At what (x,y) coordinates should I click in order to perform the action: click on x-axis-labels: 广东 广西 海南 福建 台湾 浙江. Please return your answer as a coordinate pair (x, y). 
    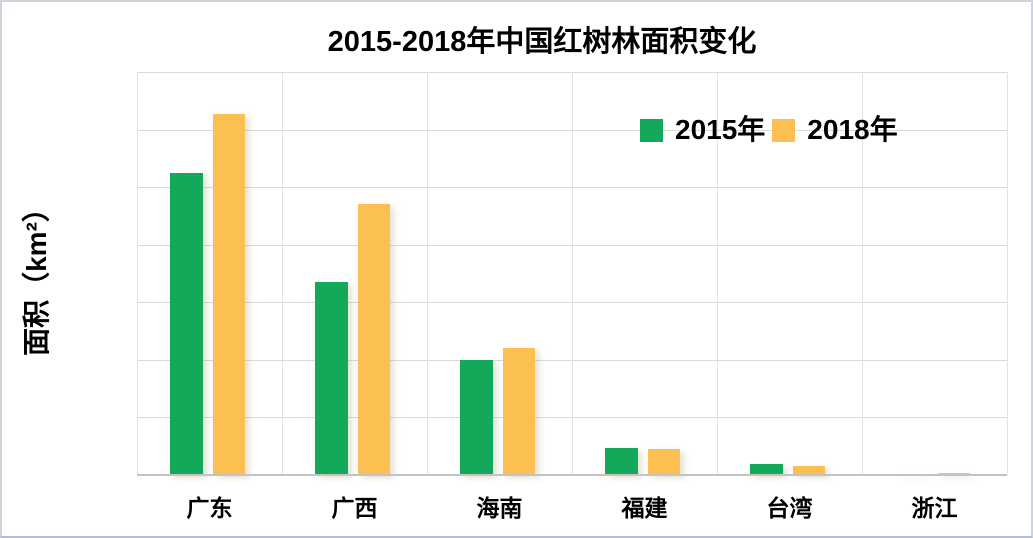
    Looking at the image, I should click on (572, 506).